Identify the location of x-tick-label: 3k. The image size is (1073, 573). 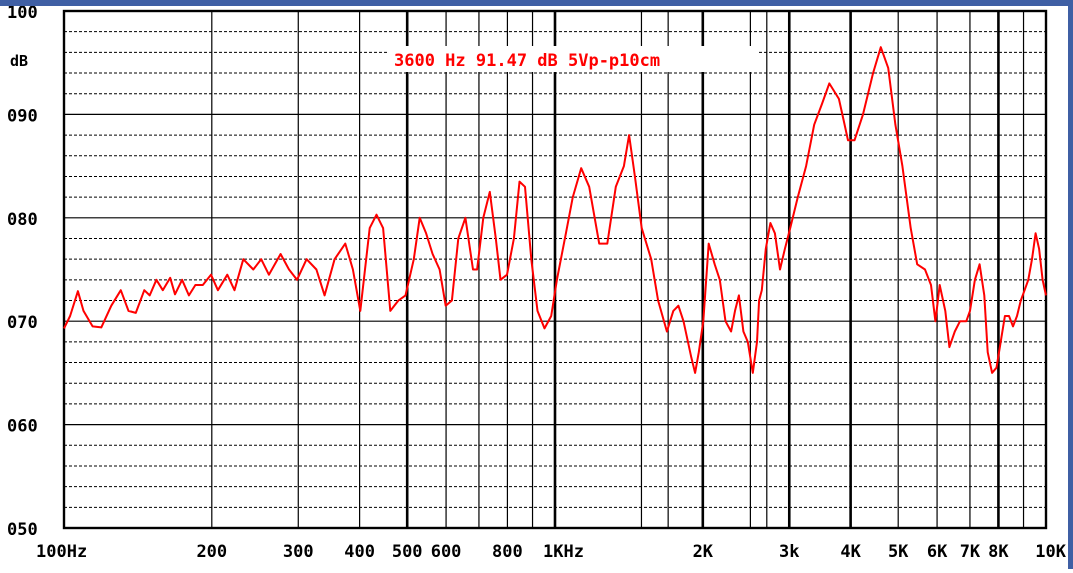
(789, 552).